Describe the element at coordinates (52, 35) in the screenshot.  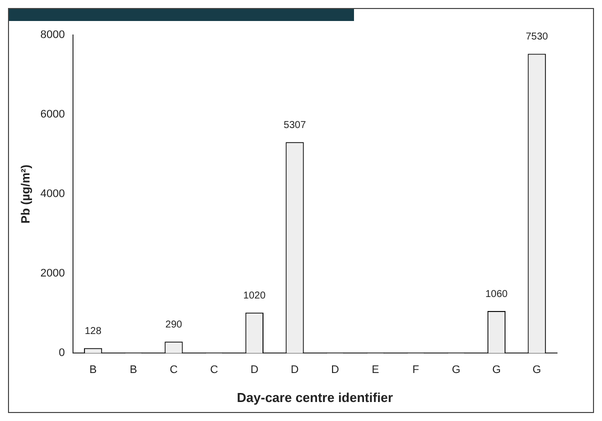
I see `y-tick-label: 8000` at that location.